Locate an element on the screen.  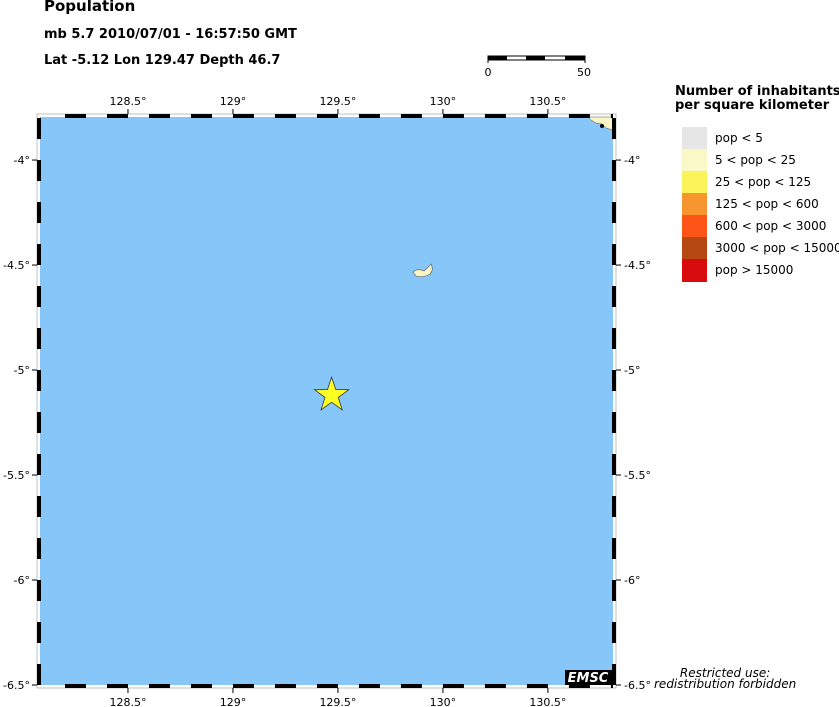
event-location: Lat -5.12 Lon 129.47 Depth 46.7 is located at coordinates (162, 60).